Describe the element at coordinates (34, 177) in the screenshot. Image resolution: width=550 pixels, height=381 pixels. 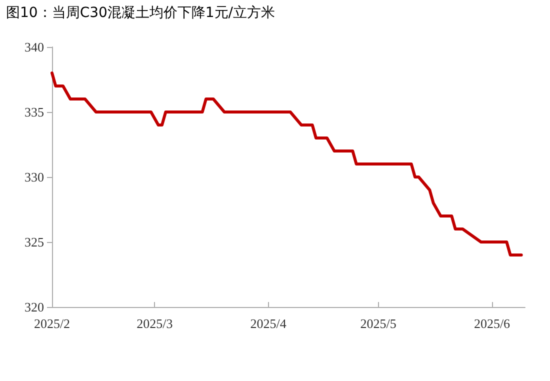
I see `y-tick-label: 330` at that location.